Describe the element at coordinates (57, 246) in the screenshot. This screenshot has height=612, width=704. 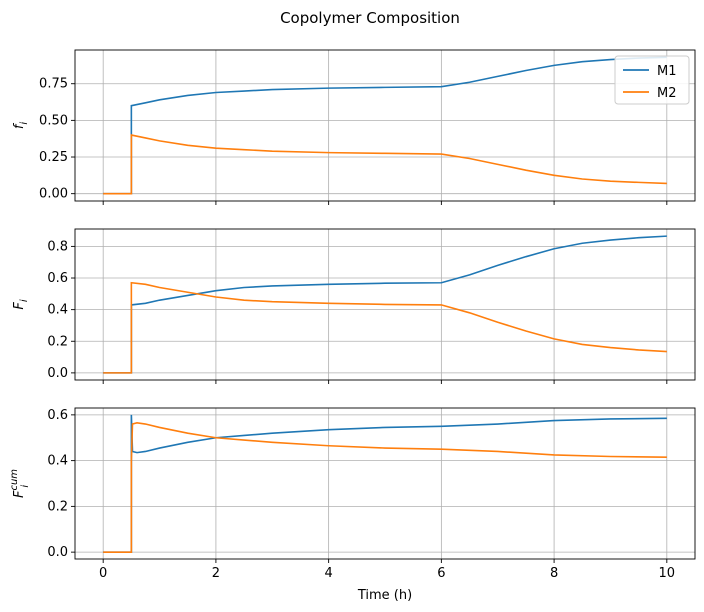
I see `y-tick-label: 0.8` at that location.